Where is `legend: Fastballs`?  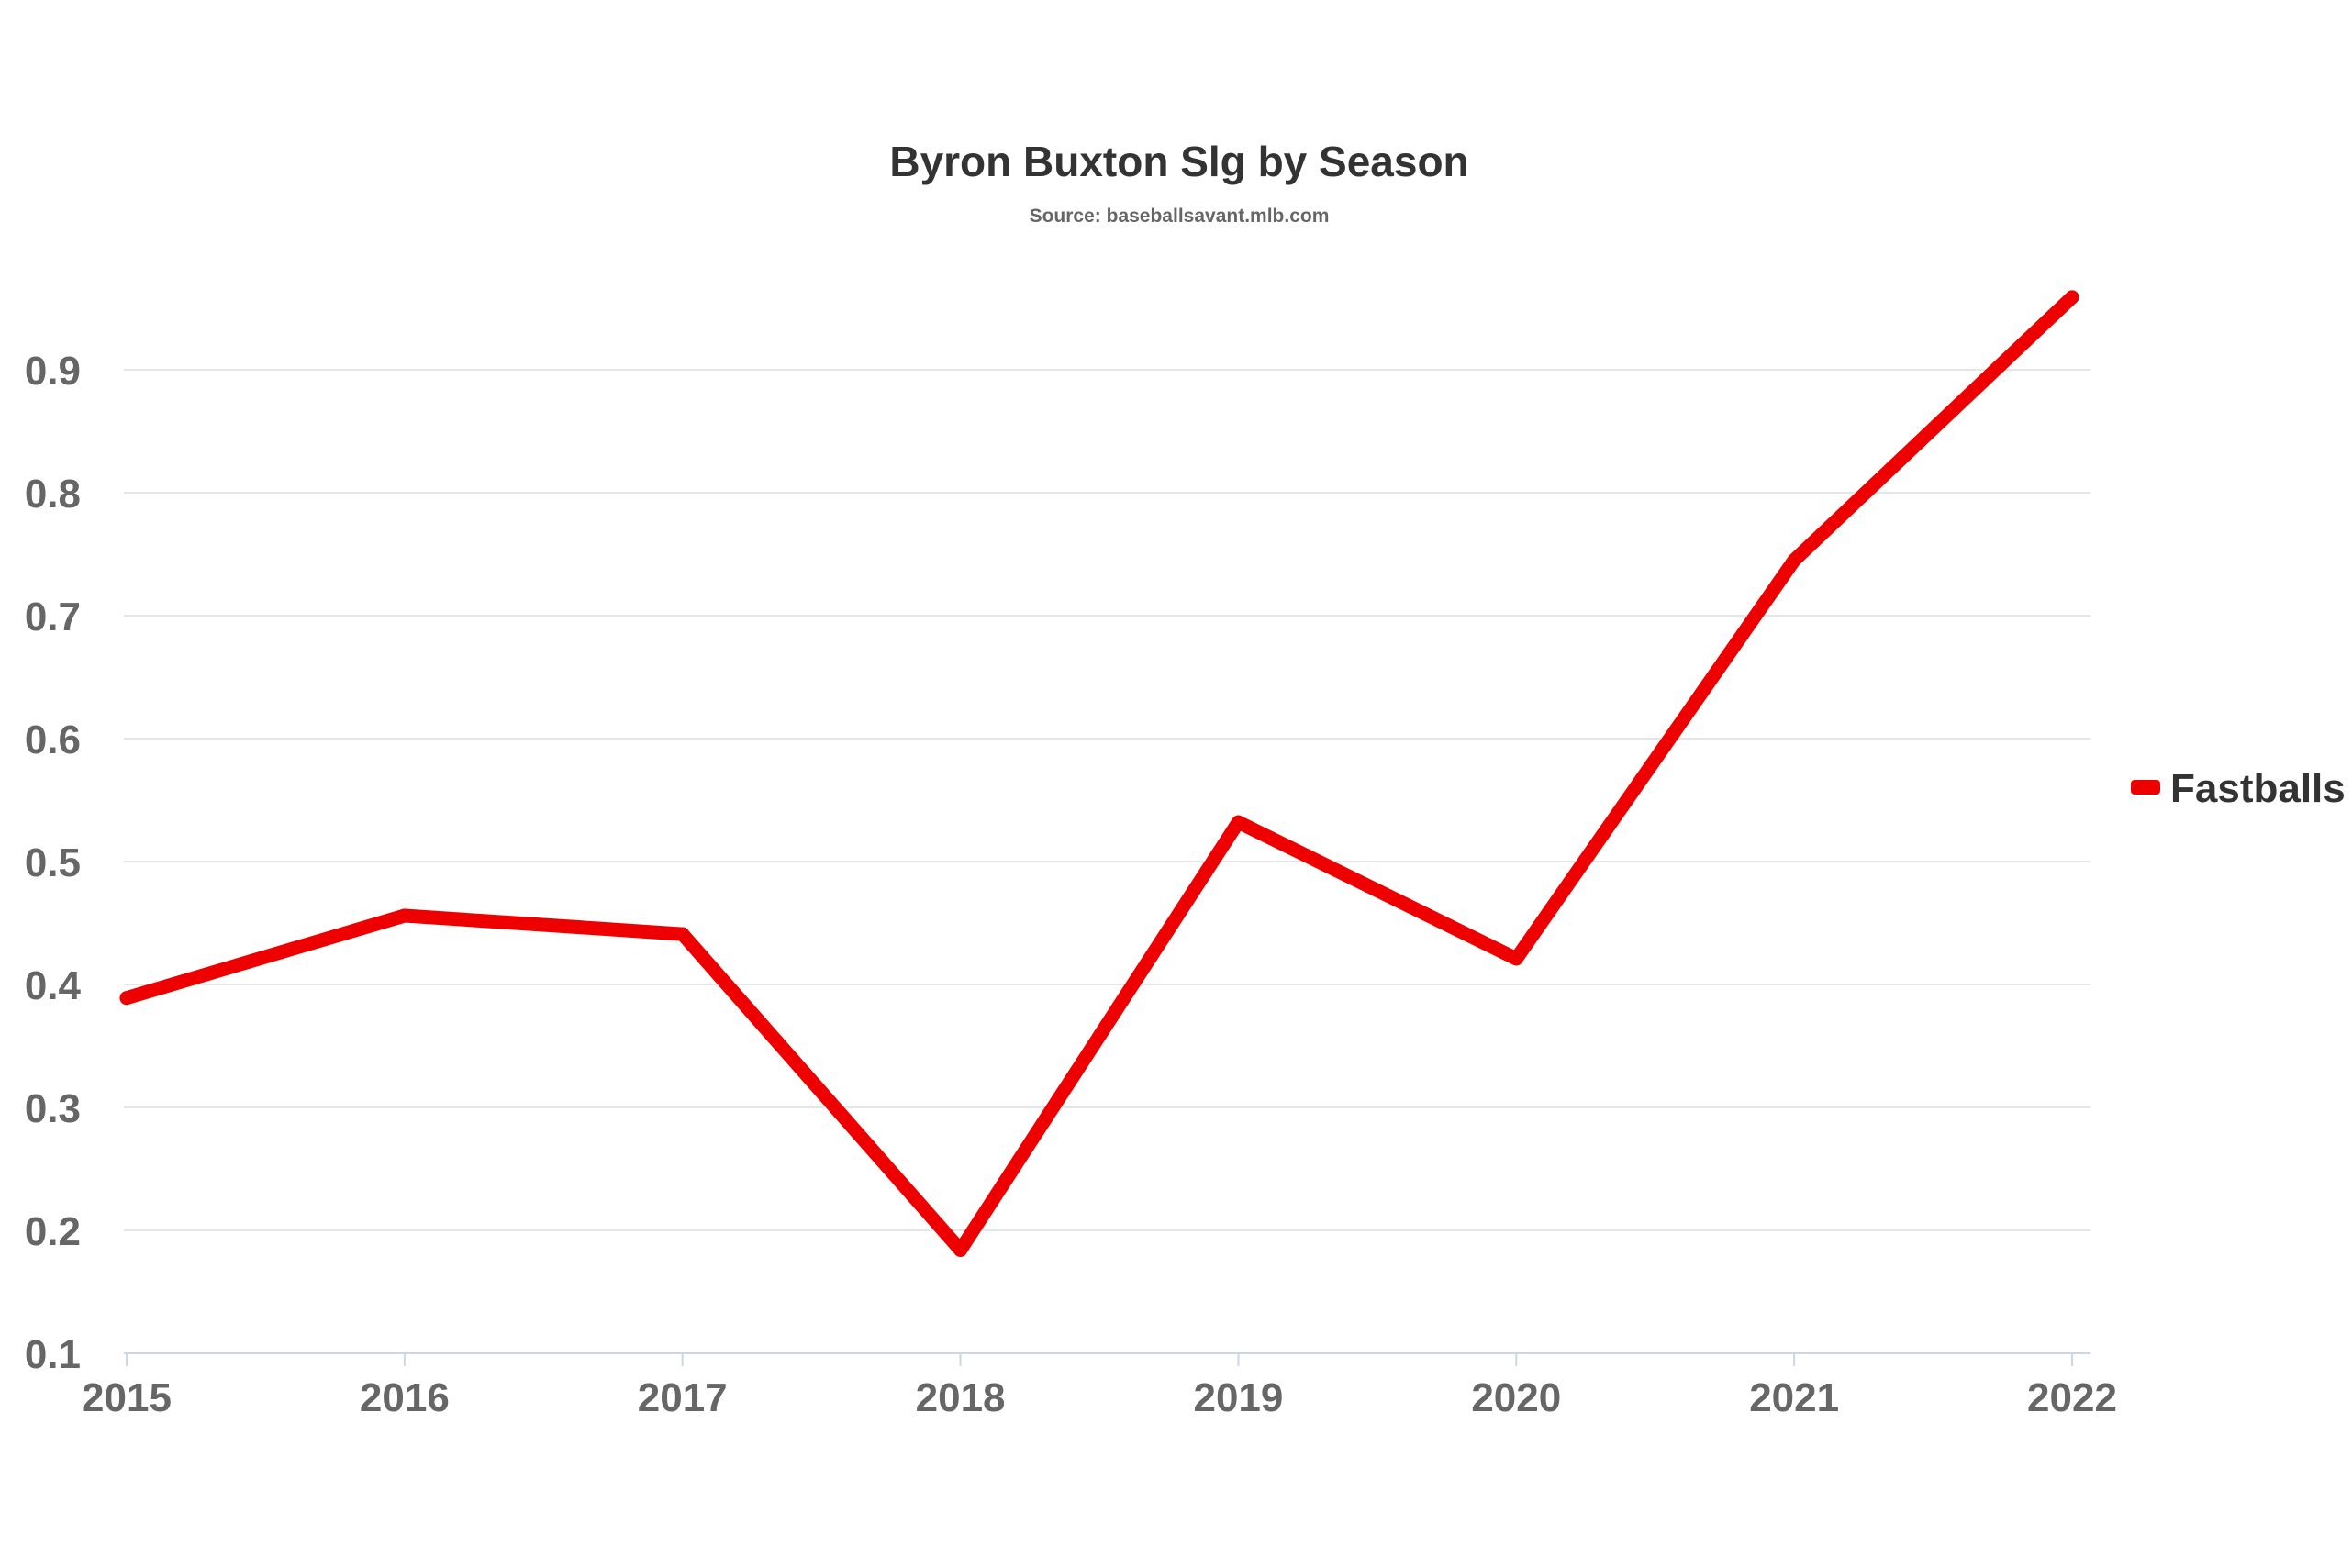 legend: Fastballs is located at coordinates (2239, 789).